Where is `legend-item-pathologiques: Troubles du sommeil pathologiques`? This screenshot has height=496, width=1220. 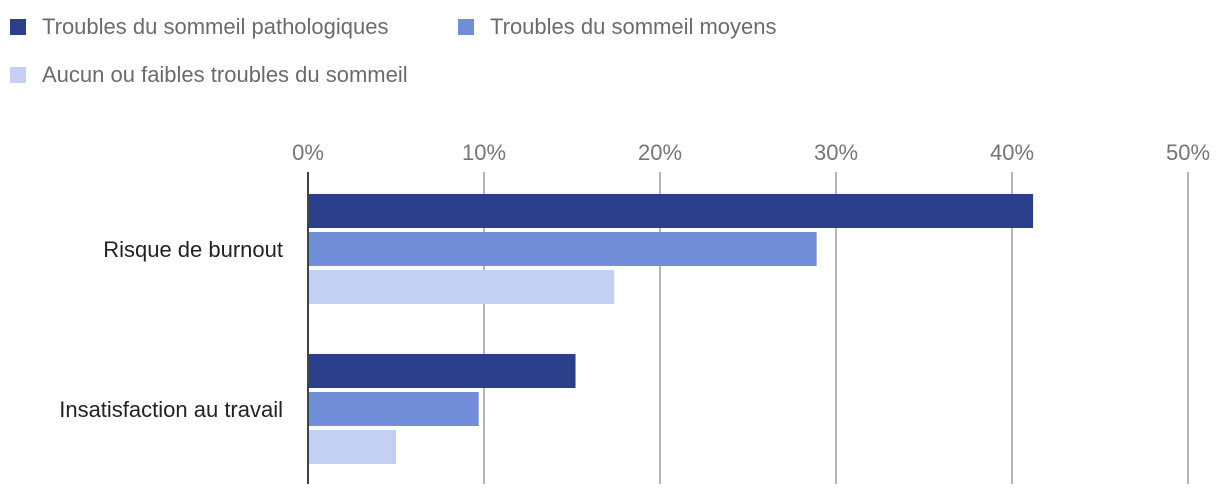 legend-item-pathologiques: Troubles du sommeil pathologiques is located at coordinates (199, 27).